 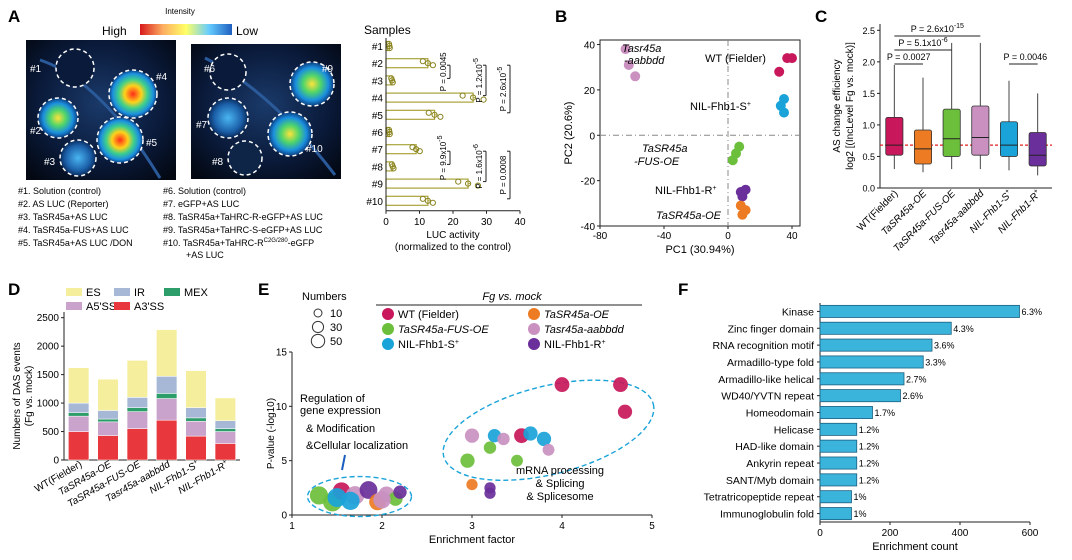 What do you see at coordinates (75, 243) in the screenshot?
I see `legend-left-line: #5. TaSR45a+AS LUC /DON` at bounding box center [75, 243].